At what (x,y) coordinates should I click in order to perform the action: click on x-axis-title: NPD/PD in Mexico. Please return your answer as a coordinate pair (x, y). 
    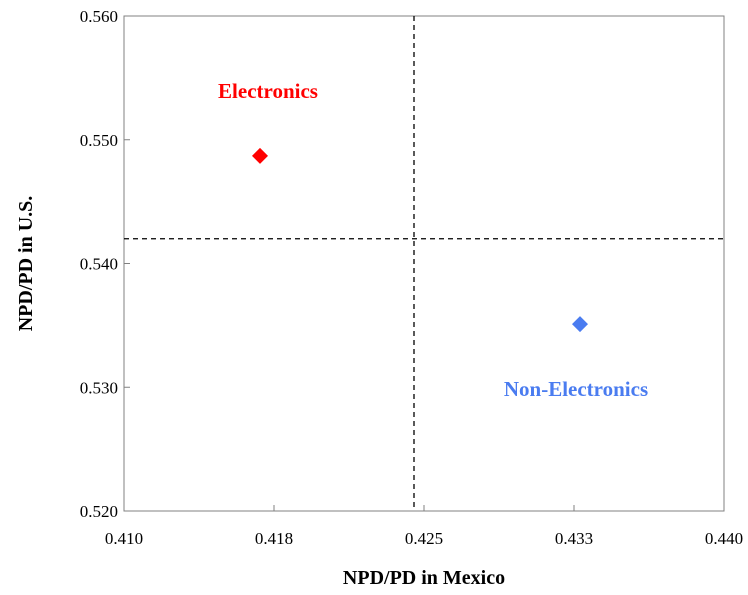
    Looking at the image, I should click on (424, 578).